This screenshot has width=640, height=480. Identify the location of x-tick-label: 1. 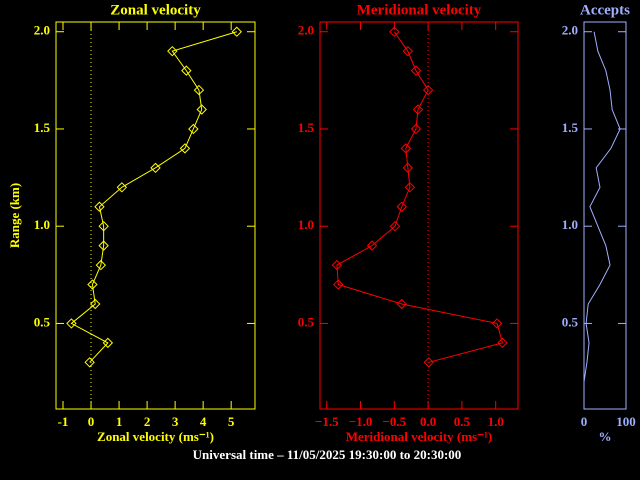
(119, 421).